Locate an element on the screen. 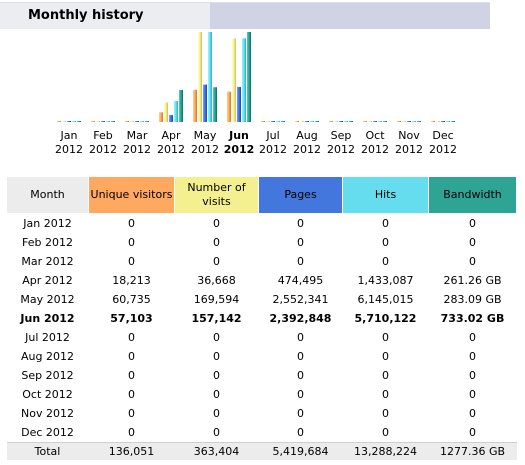 The height and width of the screenshot is (465, 525). x-tick-month: Aug is located at coordinates (306, 135).